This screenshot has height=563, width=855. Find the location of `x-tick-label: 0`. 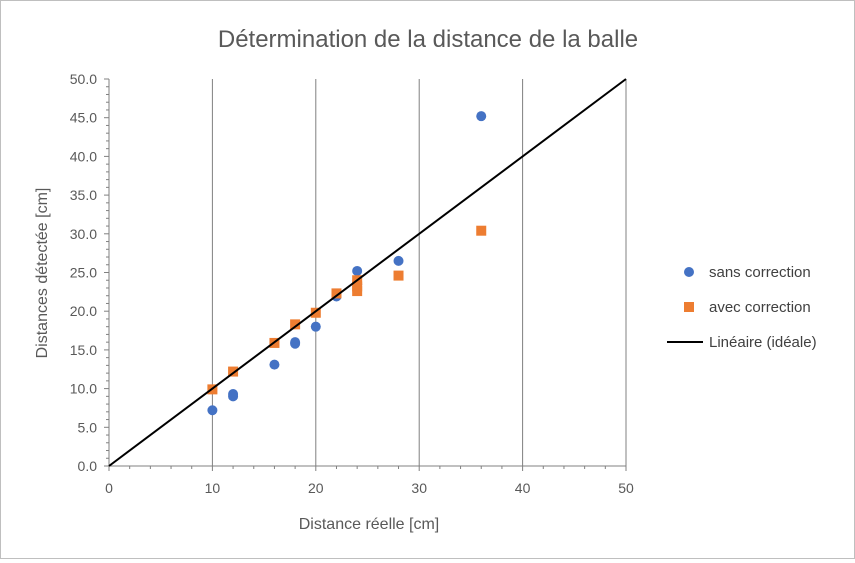

x-tick-label: 0 is located at coordinates (109, 488).